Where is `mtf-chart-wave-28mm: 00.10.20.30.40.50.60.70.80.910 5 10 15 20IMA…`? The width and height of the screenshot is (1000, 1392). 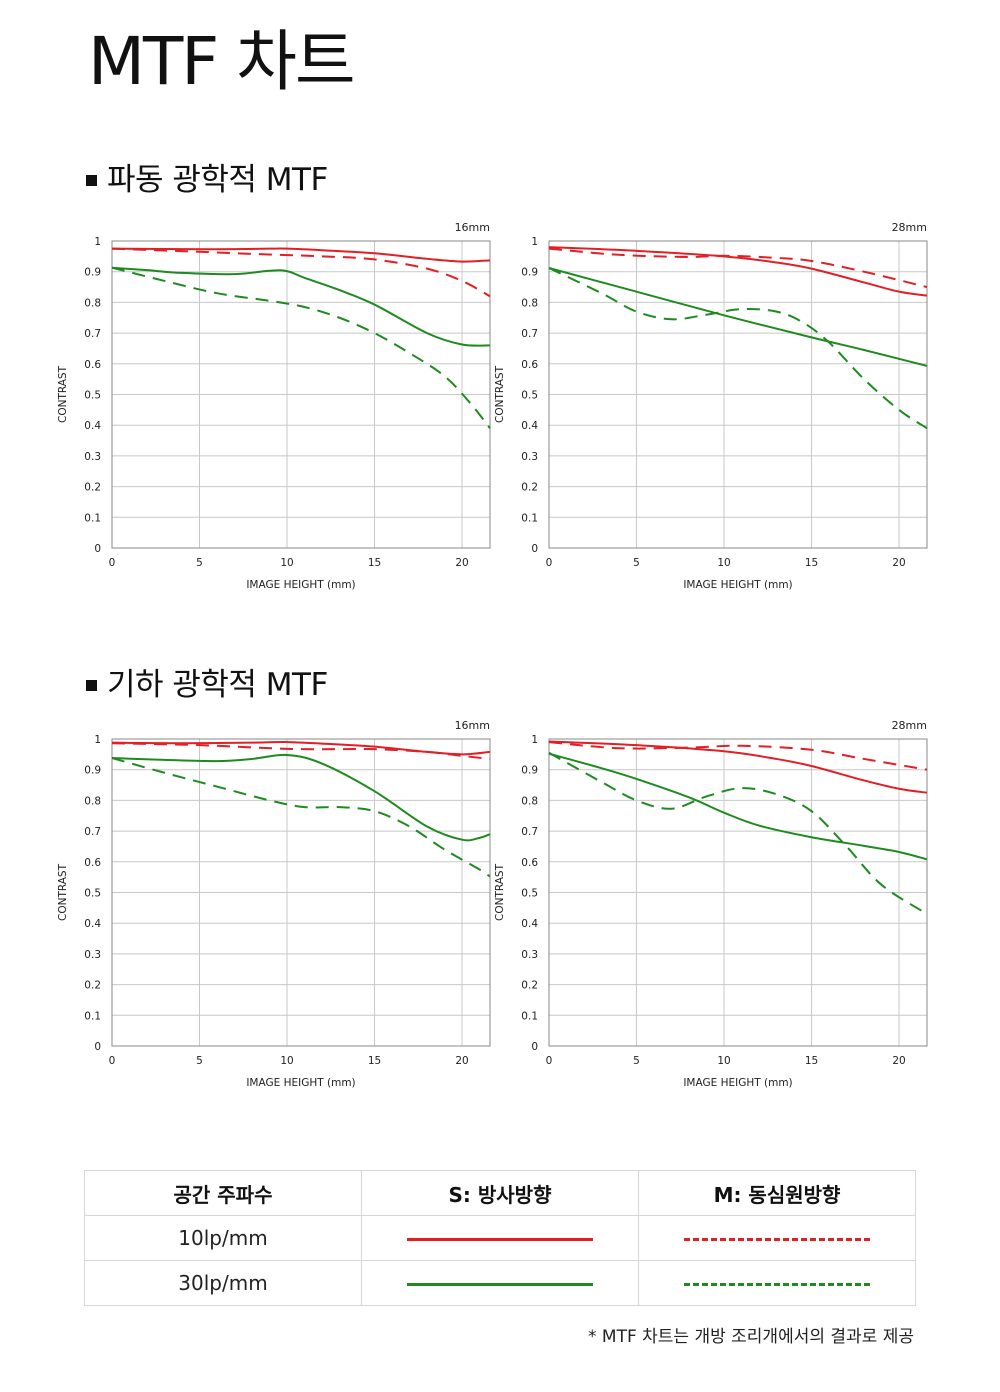 mtf-chart-wave-28mm: 00.10.20.30.40.50.60.70.80.910 5 10 15 20IMA… is located at coordinates (711, 406).